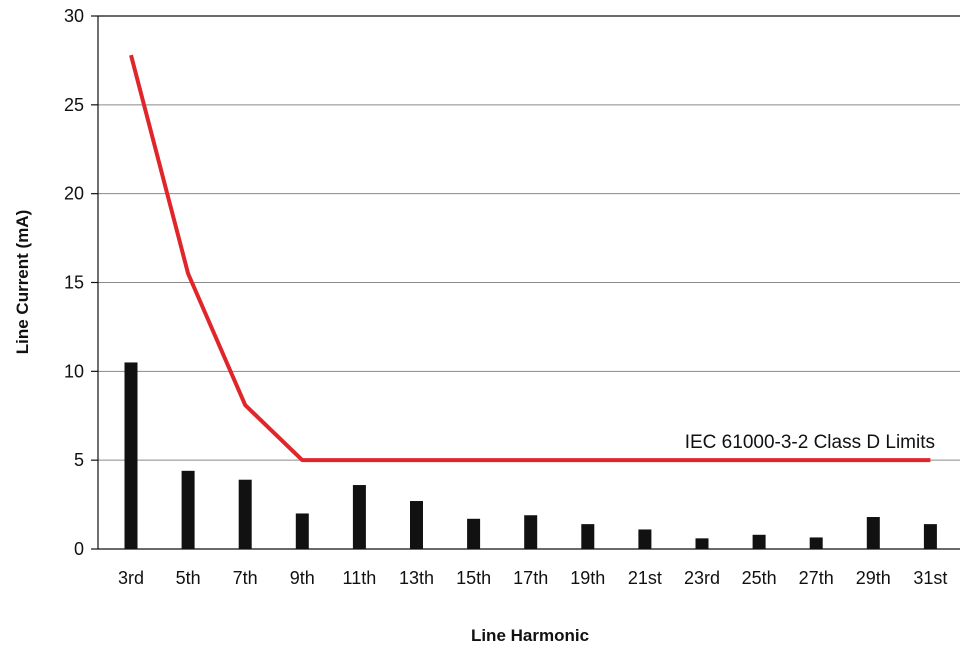 The width and height of the screenshot is (960, 649). I want to click on x-tick-label: 25th, so click(759, 578).